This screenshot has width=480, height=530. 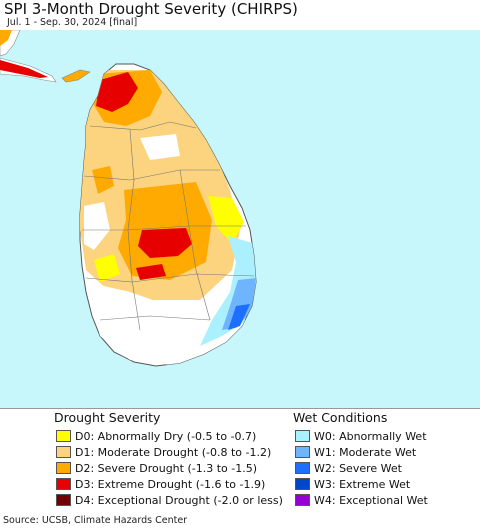 I want to click on d3-central, so click(x=165, y=243).